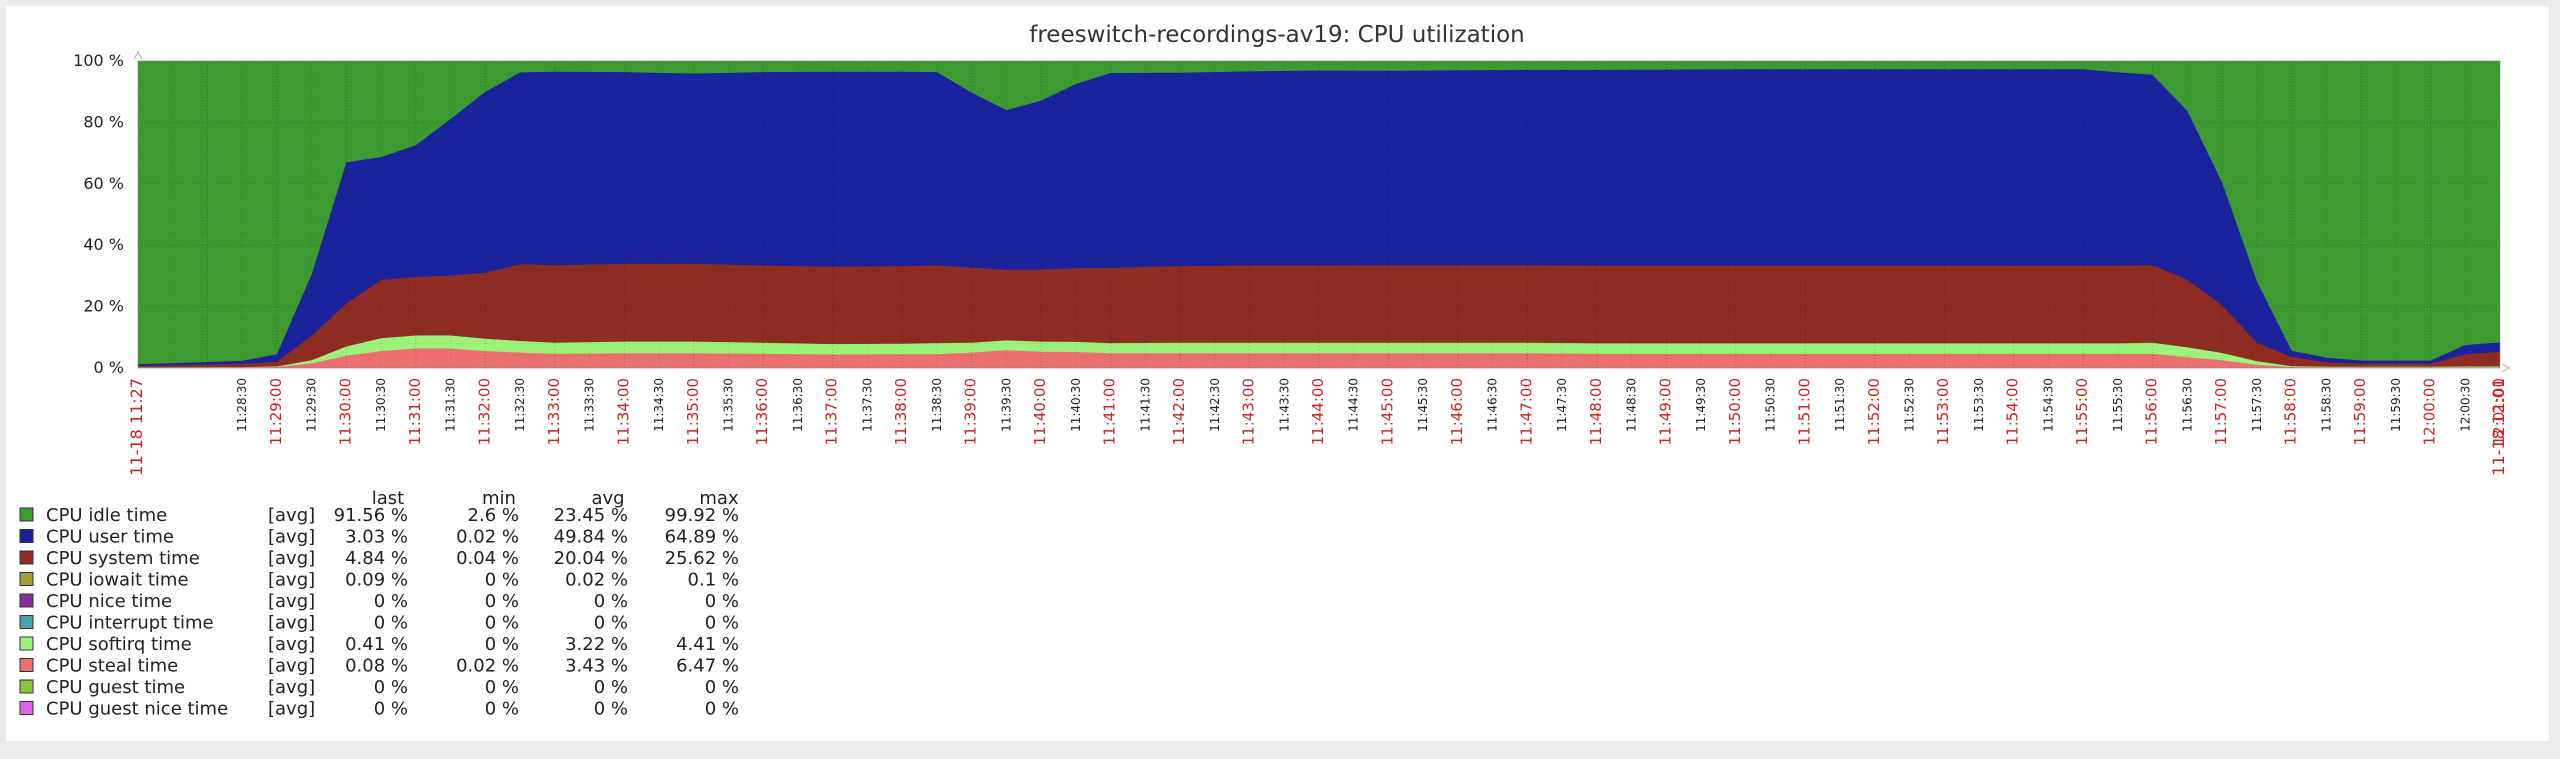 The height and width of the screenshot is (759, 2560). What do you see at coordinates (2082, 411) in the screenshot?
I see `x-tick-label: 11:55:00` at bounding box center [2082, 411].